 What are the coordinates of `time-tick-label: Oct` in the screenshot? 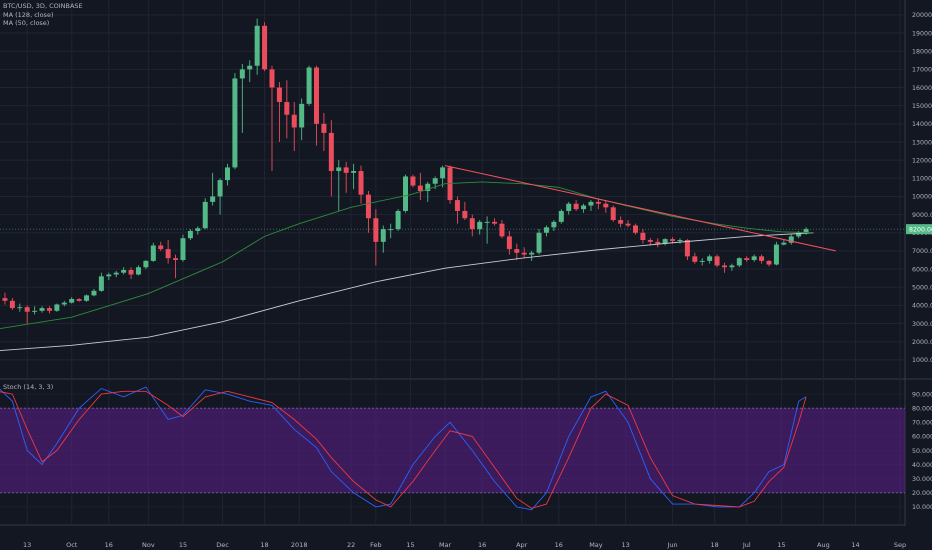 It's located at (72, 545).